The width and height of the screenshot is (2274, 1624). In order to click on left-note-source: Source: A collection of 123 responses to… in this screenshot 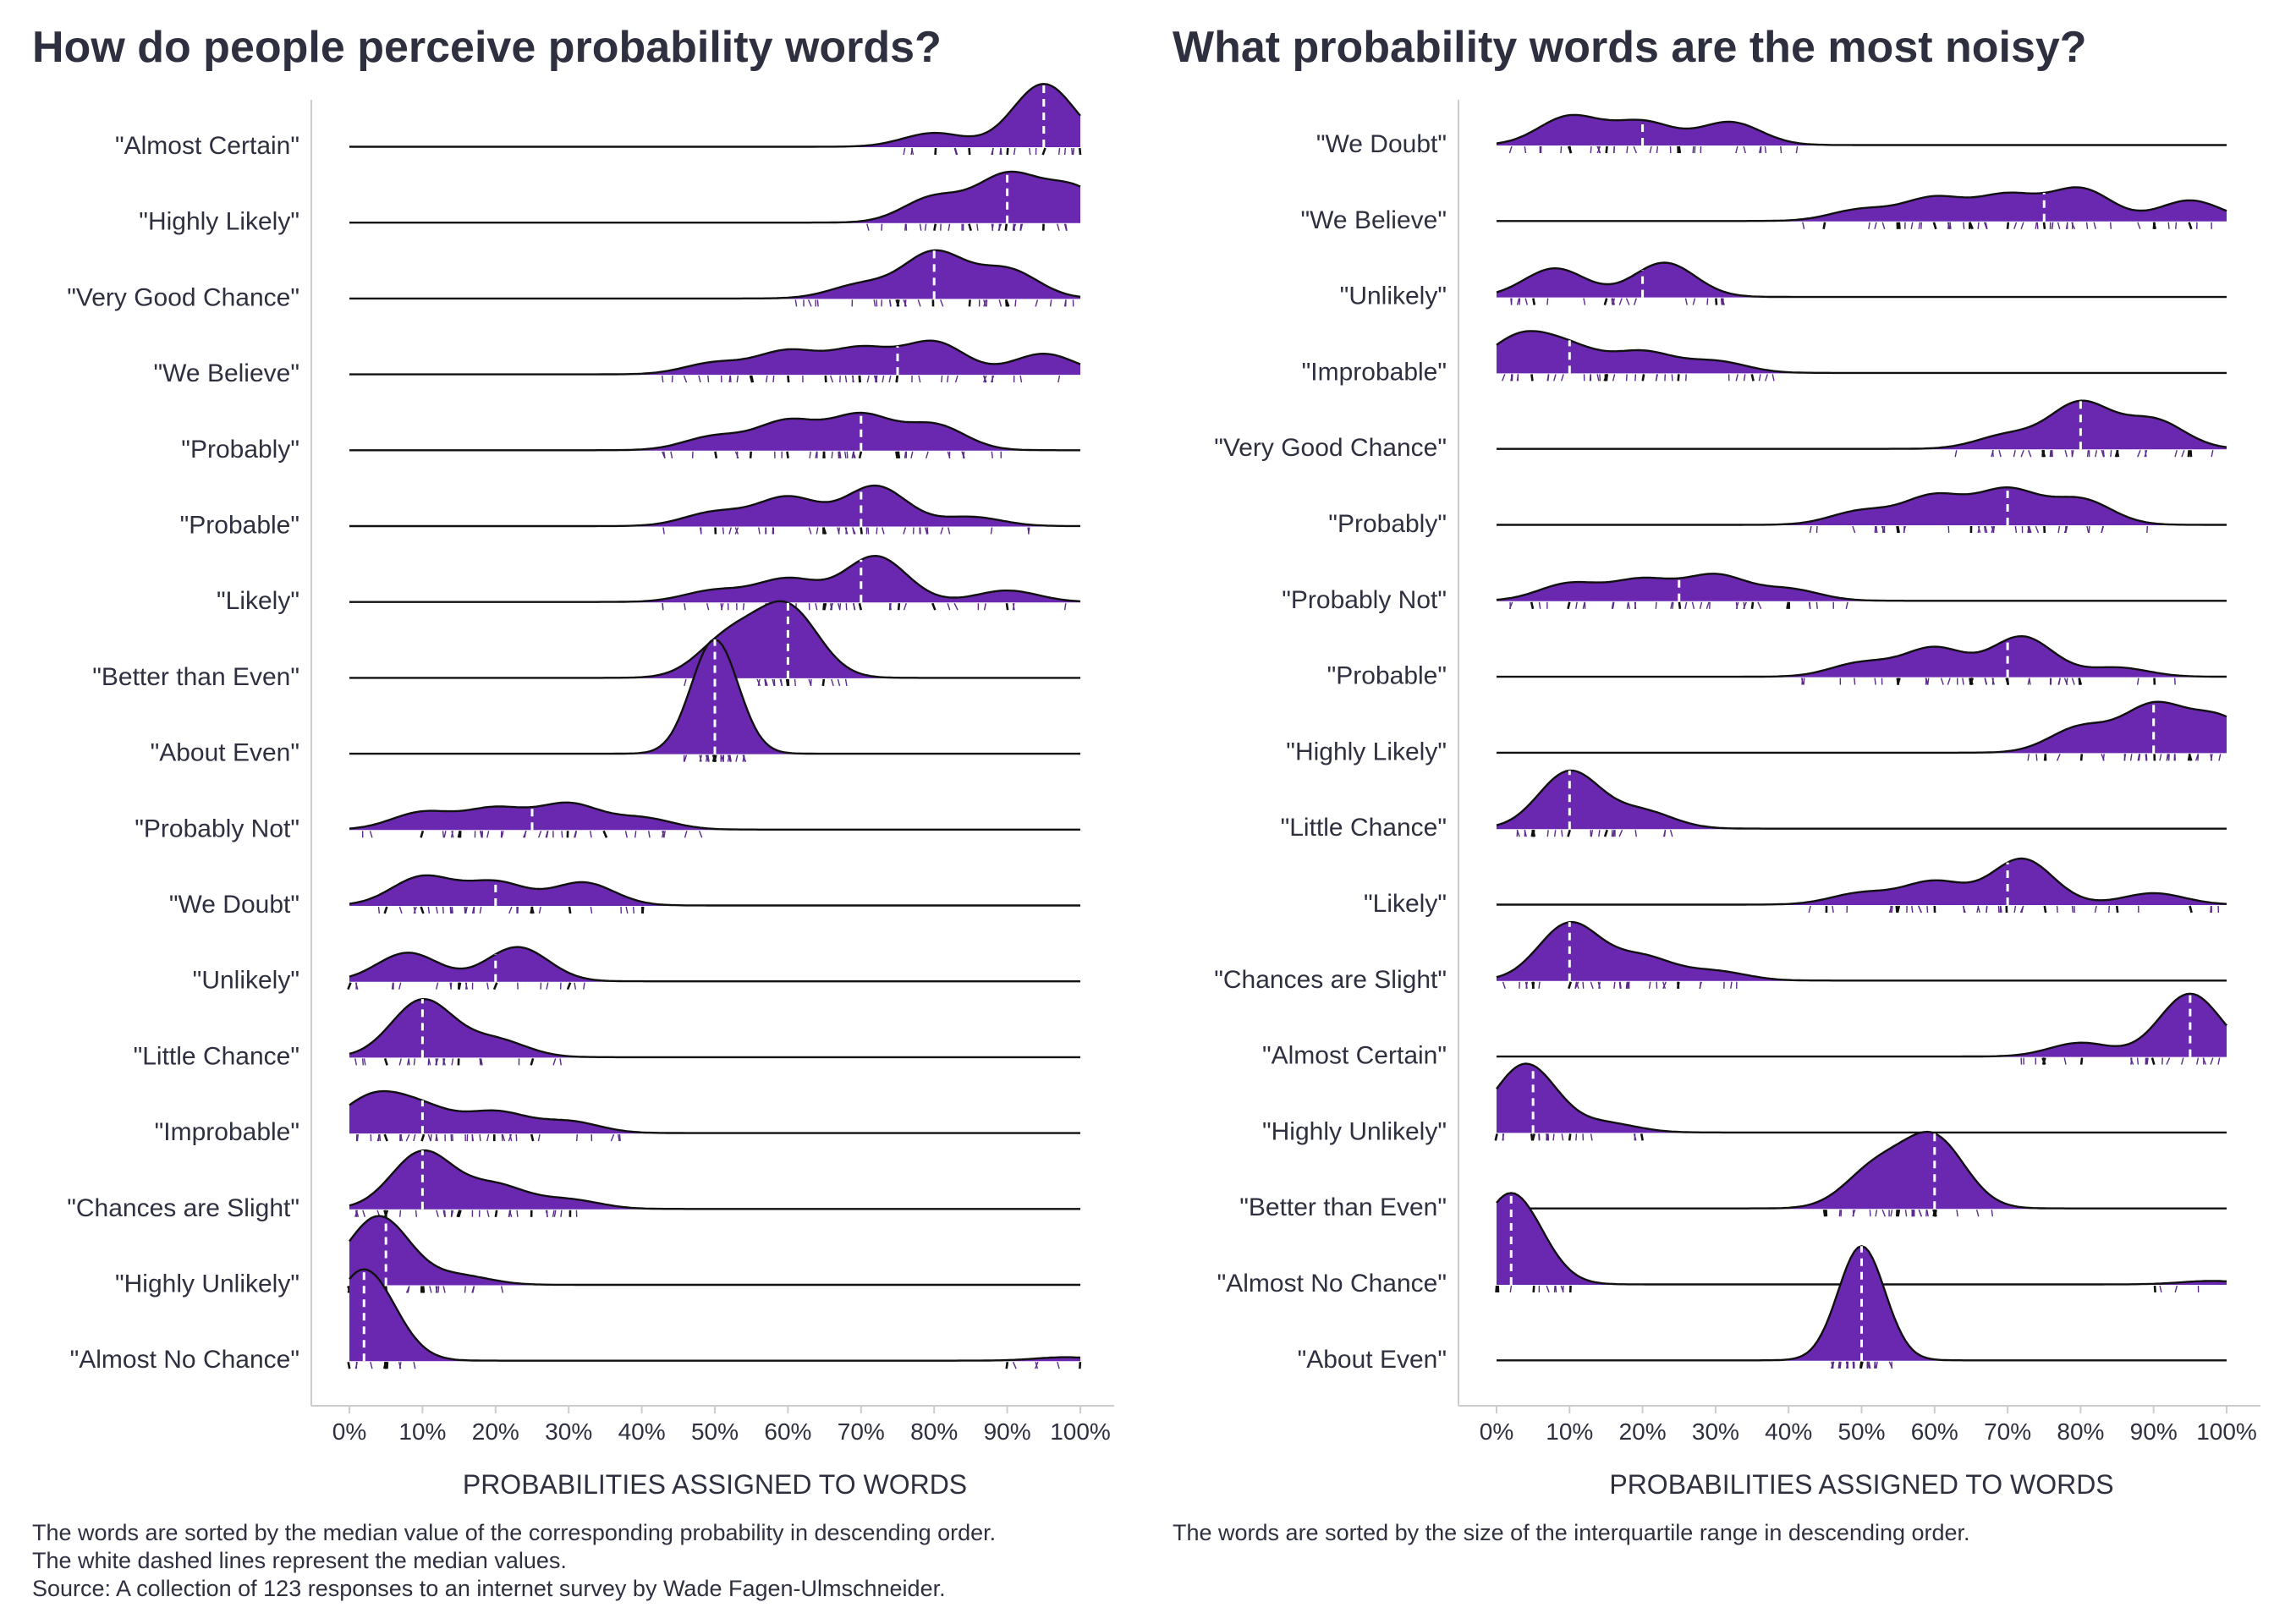, I will do `click(489, 1588)`.